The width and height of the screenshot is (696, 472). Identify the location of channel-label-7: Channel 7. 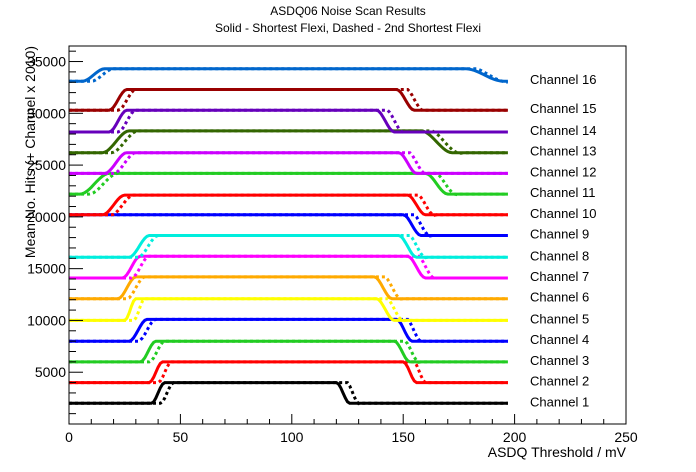
(559, 276).